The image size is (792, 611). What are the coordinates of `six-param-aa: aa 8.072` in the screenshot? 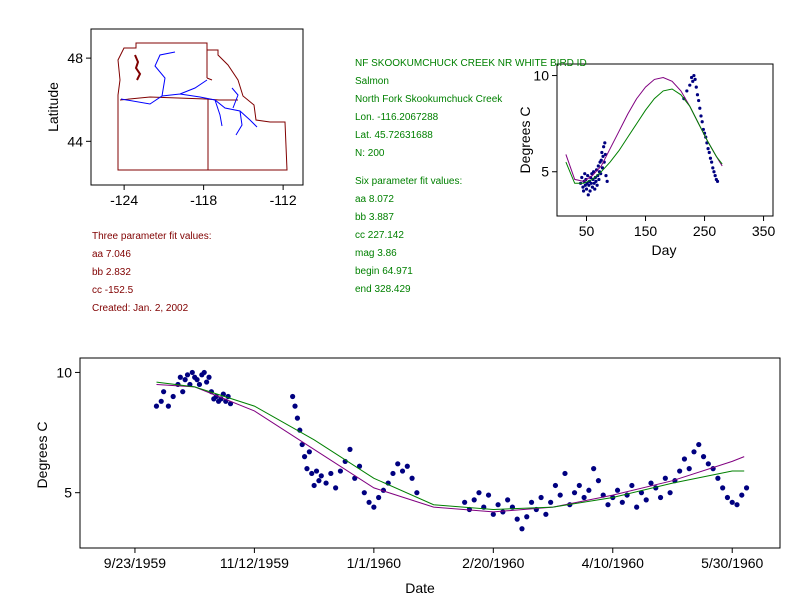 It's located at (374, 199).